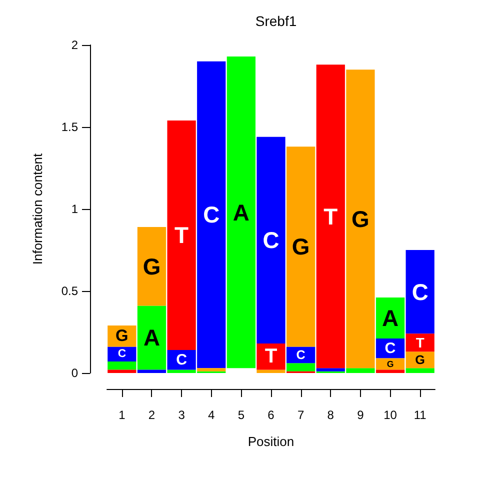 This screenshot has height=480, width=480. I want to click on chart-title: Srebf1, so click(276, 21).